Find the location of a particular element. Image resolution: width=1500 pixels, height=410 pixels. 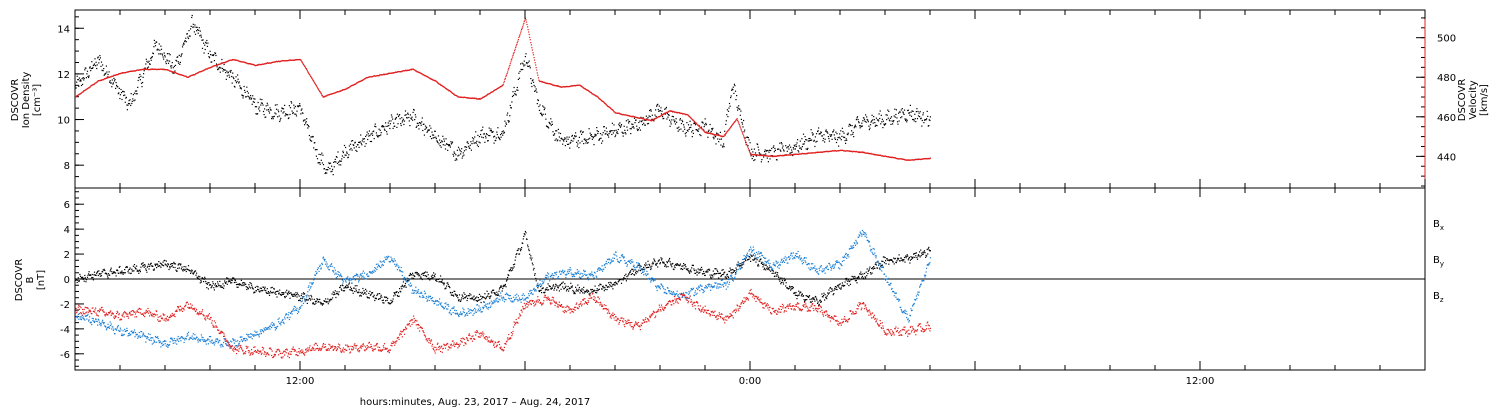

y-tick-label: 2 is located at coordinates (67, 255).